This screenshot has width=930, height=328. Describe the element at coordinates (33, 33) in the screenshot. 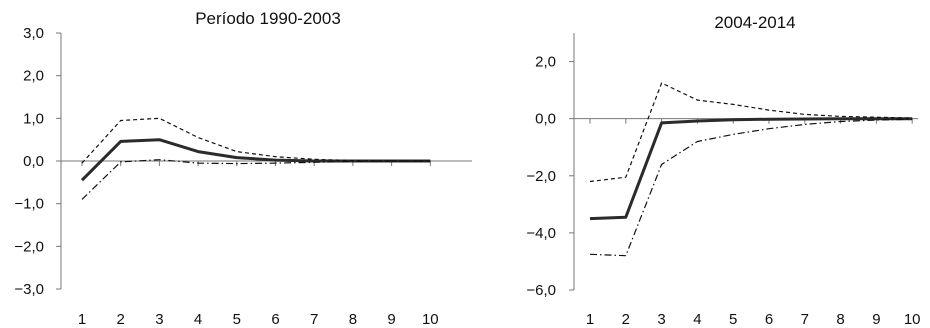

I see `y-tick-label: 3,0` at that location.